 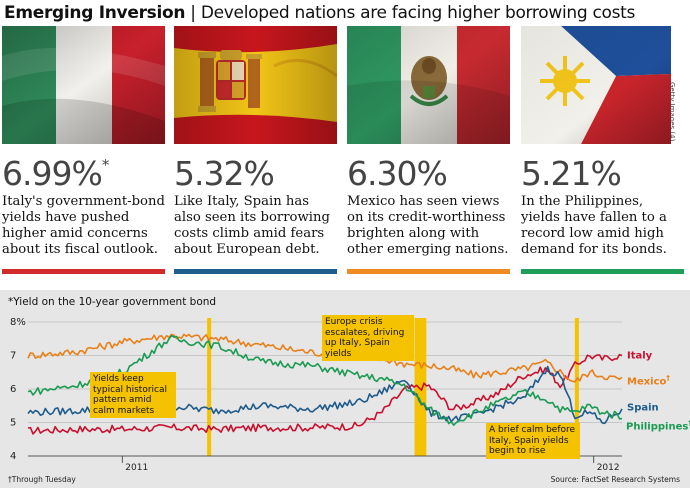 What do you see at coordinates (52, 173) in the screenshot?
I see `italy-yield-number: 6.99%` at bounding box center [52, 173].